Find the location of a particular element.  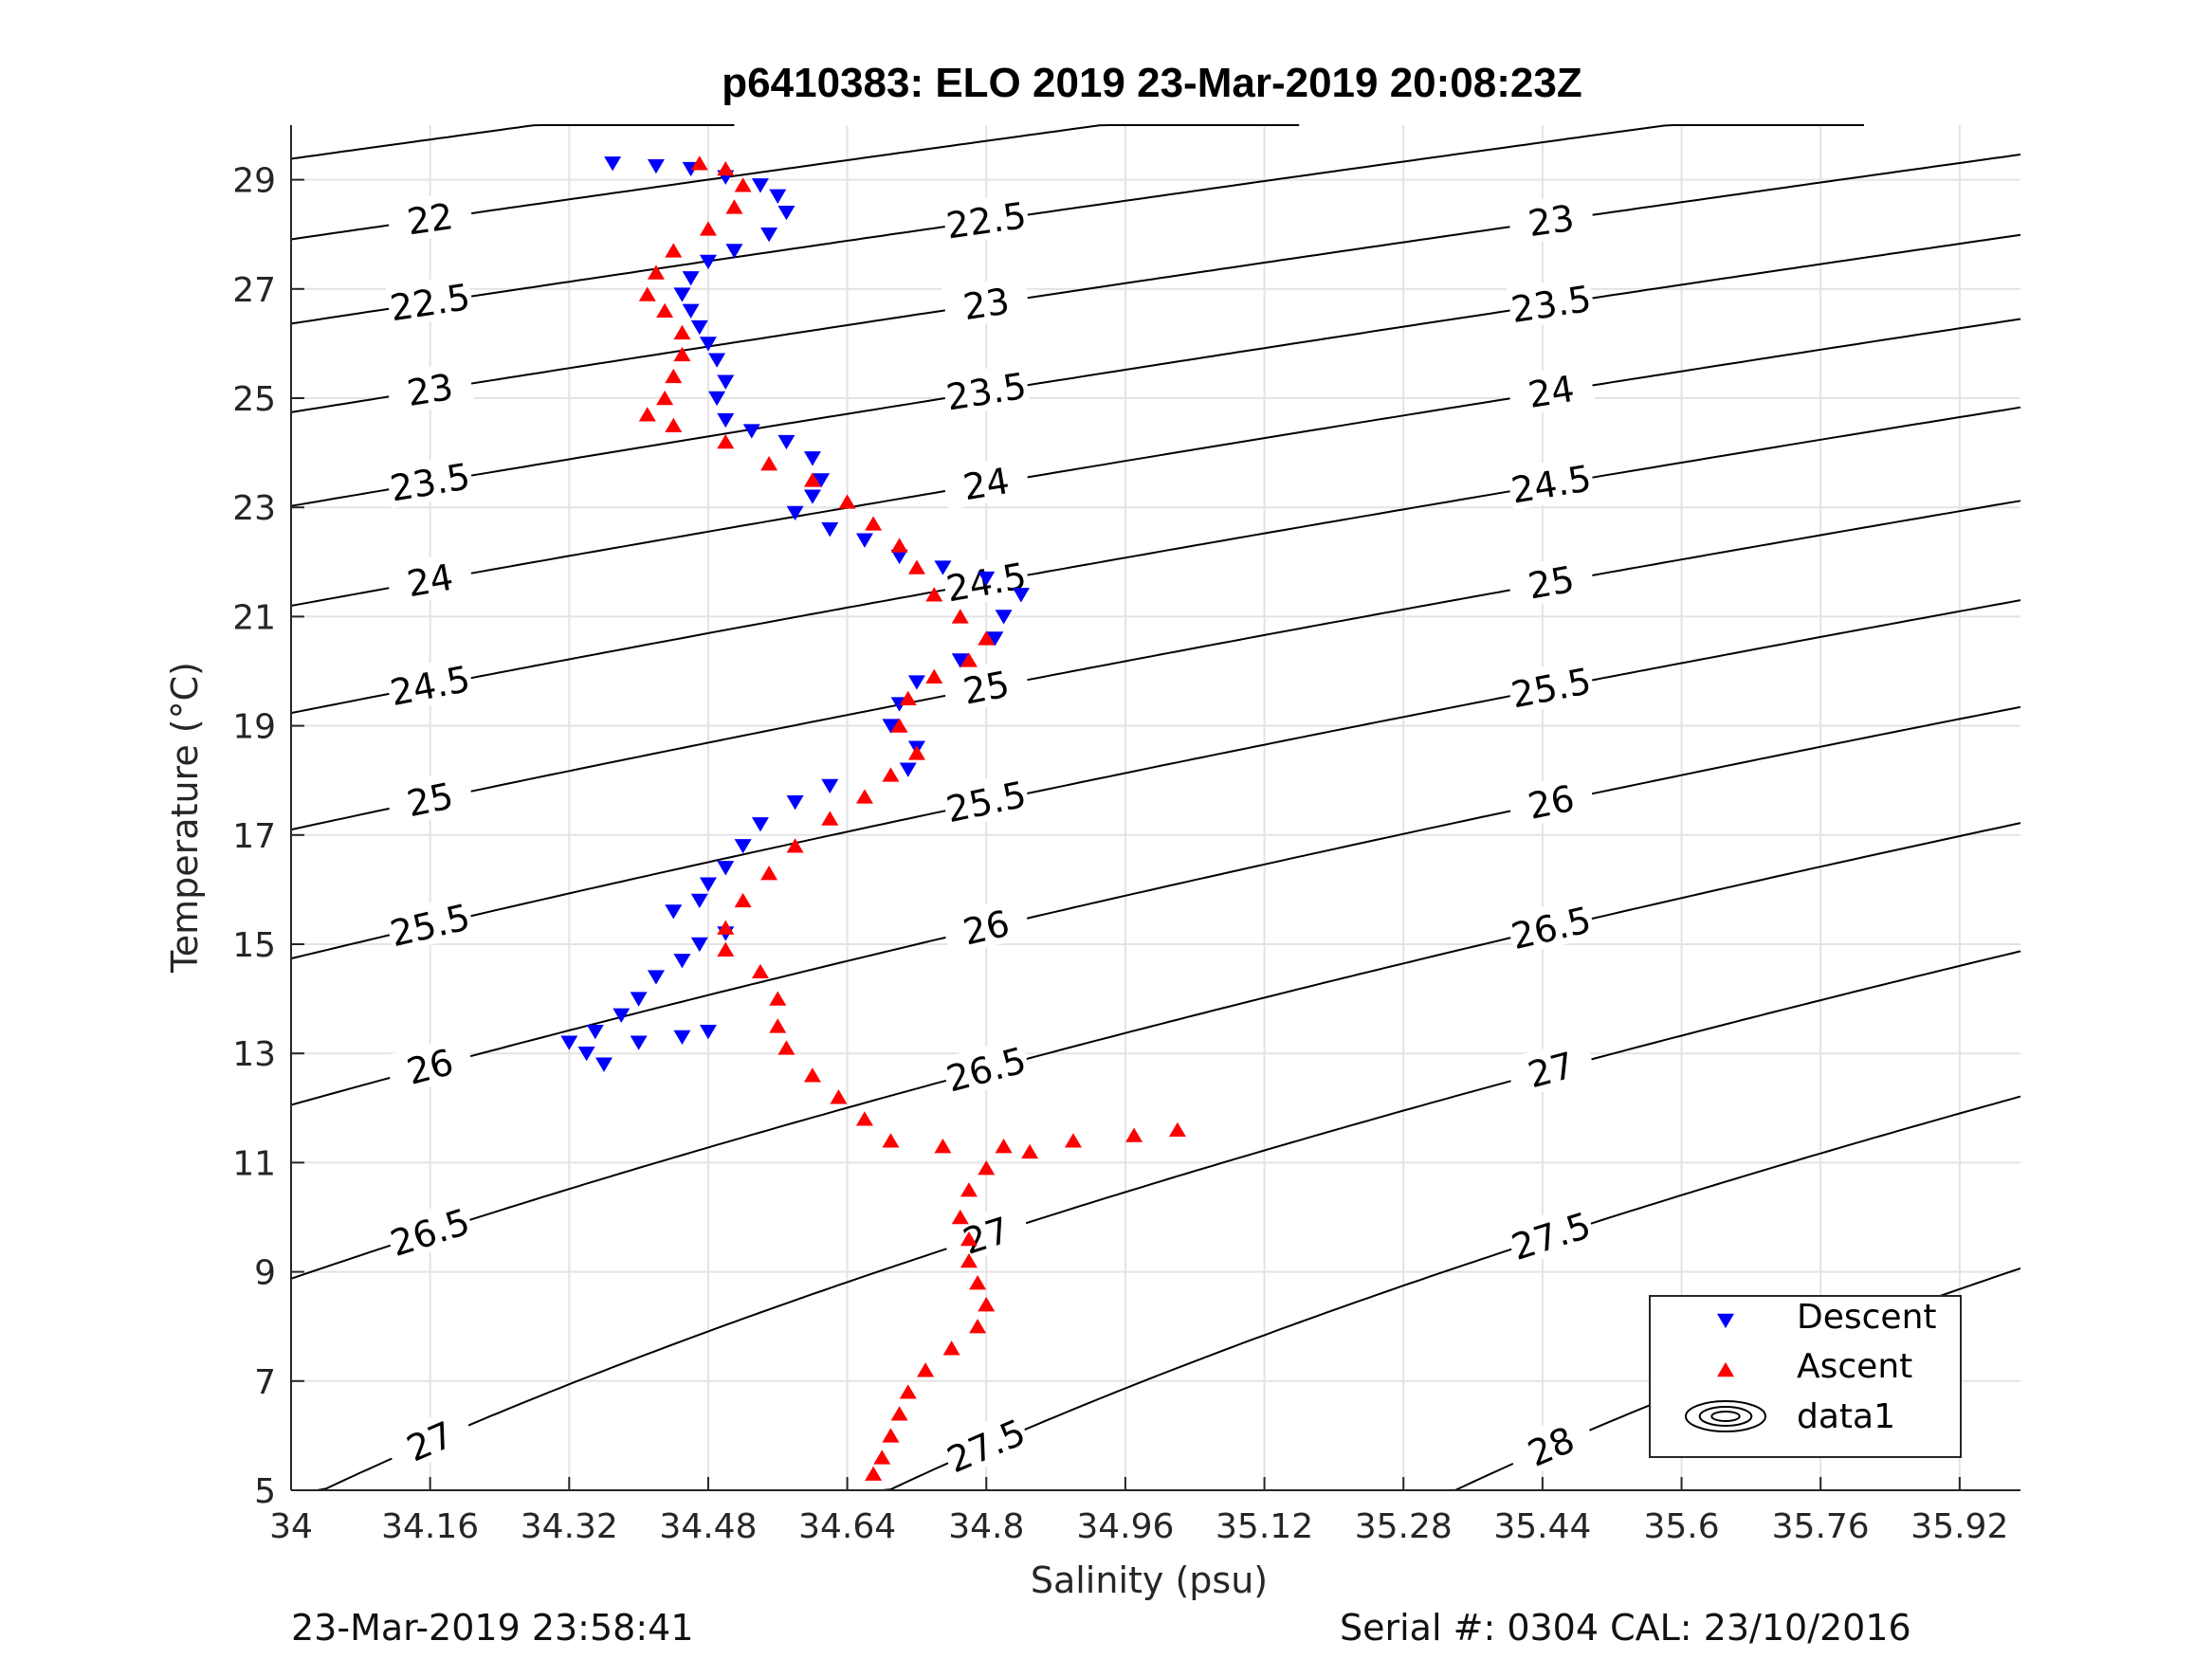

x-tick-label: 34.16 is located at coordinates (430, 1526).